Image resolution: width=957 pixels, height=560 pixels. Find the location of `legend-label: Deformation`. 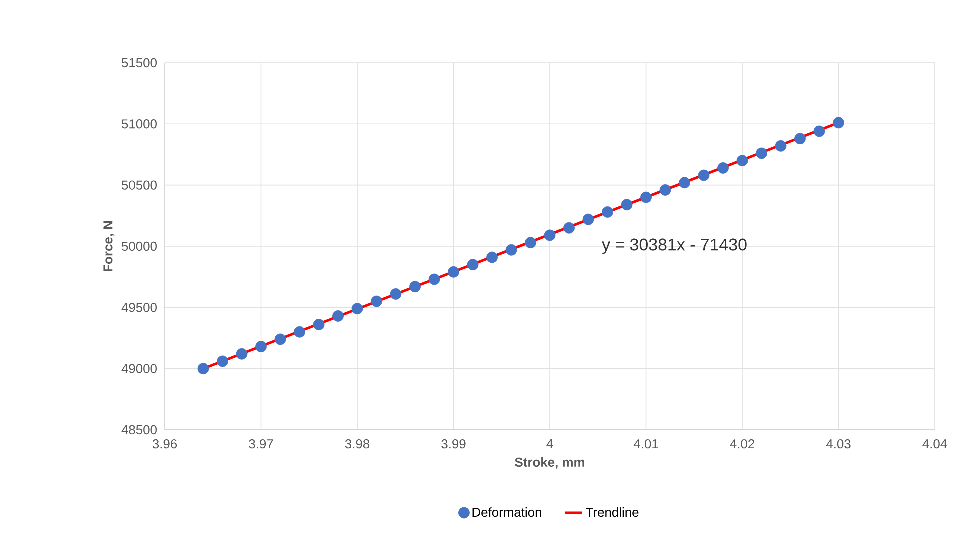

legend-label: Deformation is located at coordinates (507, 513).